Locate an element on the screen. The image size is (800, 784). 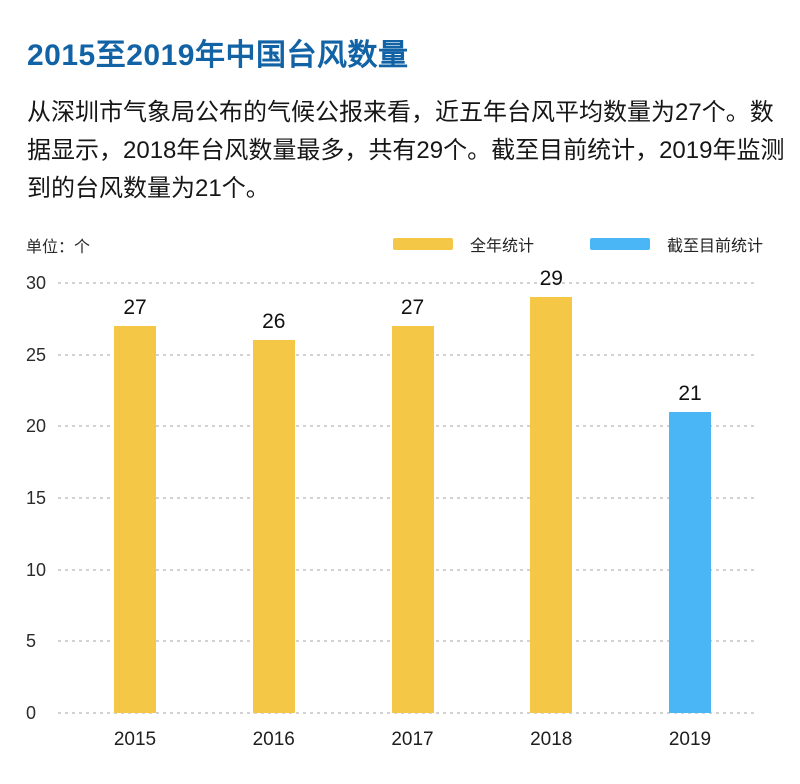
y-tick-label-15: 15 is located at coordinates (36, 498).